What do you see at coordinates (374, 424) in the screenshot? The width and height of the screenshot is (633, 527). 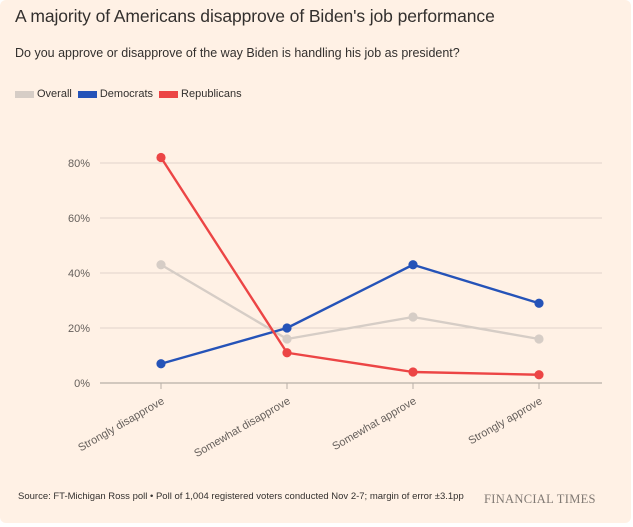 I see `x-tick-label: Somewhat approve` at bounding box center [374, 424].